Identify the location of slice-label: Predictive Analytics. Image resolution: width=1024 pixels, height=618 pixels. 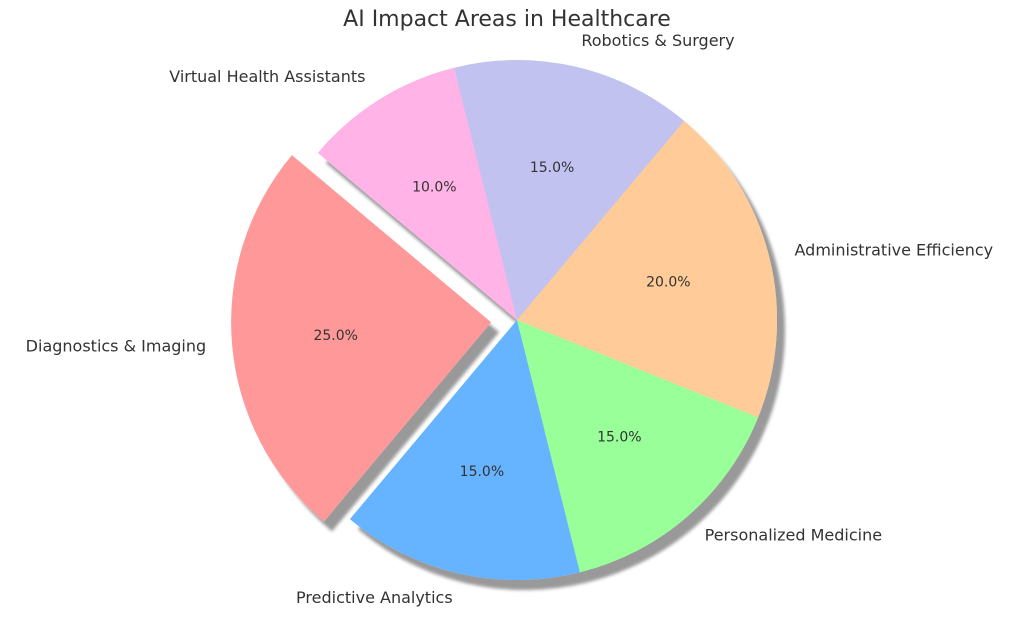
(374, 597).